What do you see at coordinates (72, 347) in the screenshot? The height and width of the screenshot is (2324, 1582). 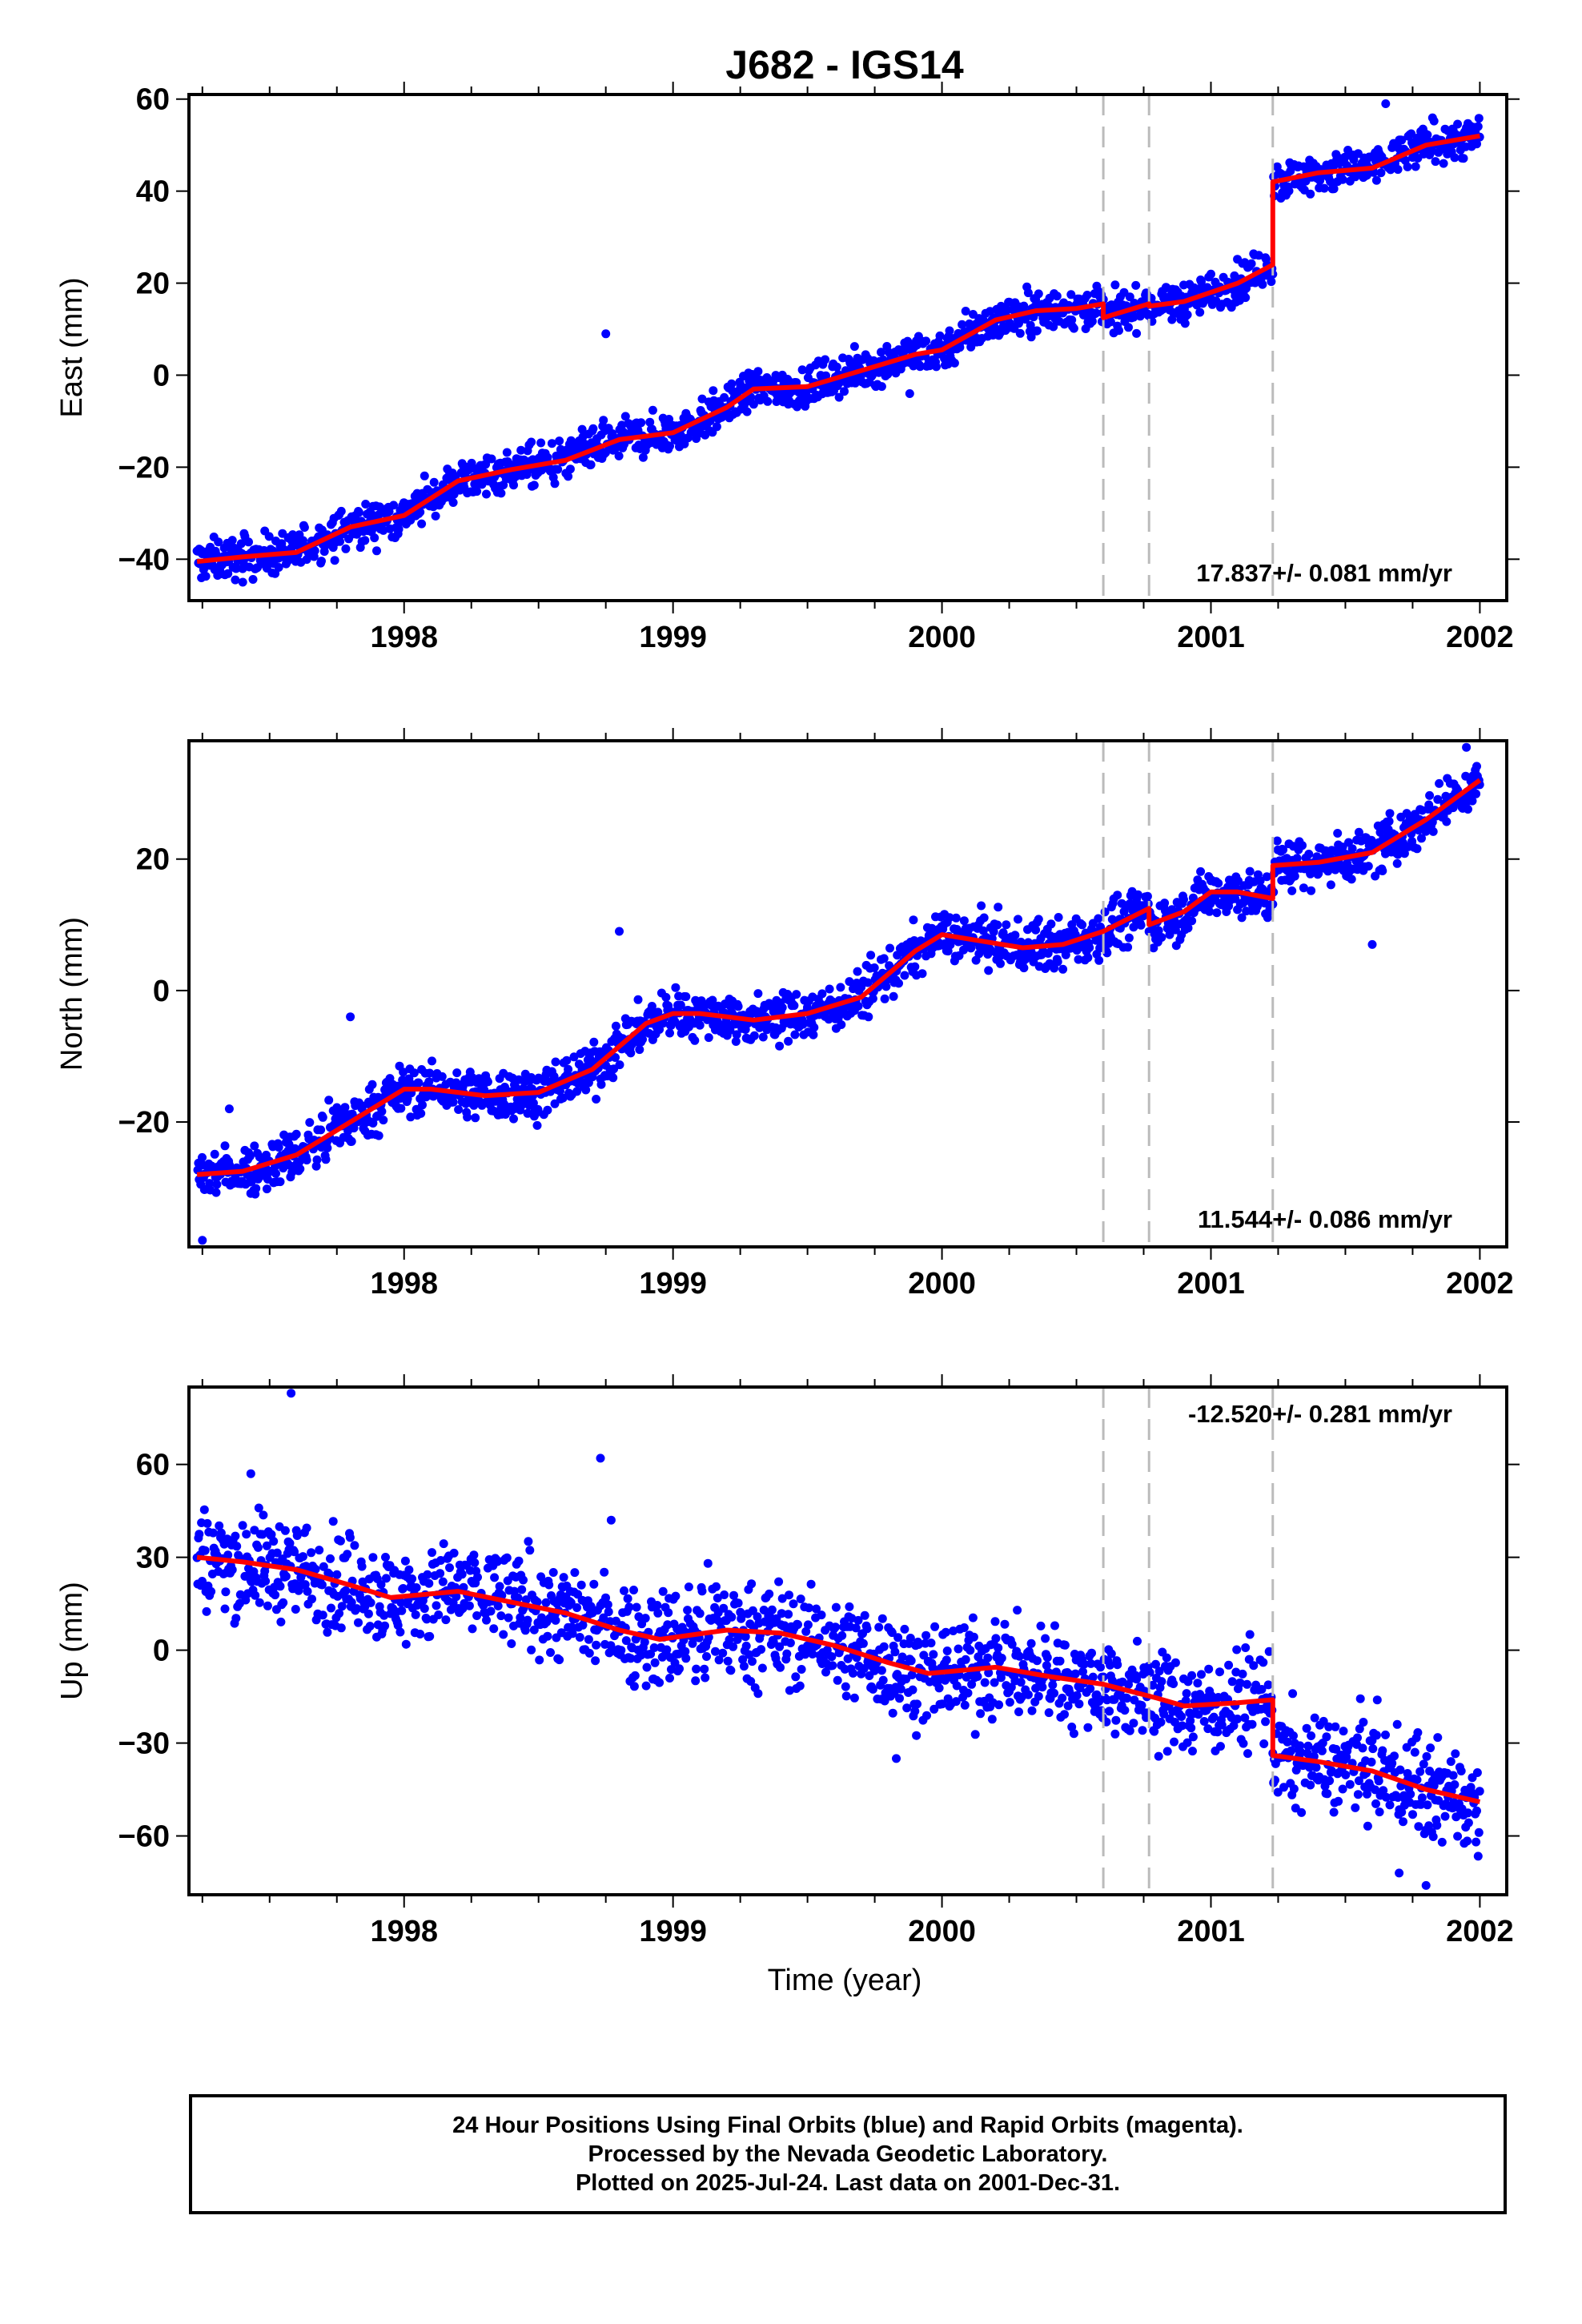 I see `east-y-axis-label: East (mm)` at bounding box center [72, 347].